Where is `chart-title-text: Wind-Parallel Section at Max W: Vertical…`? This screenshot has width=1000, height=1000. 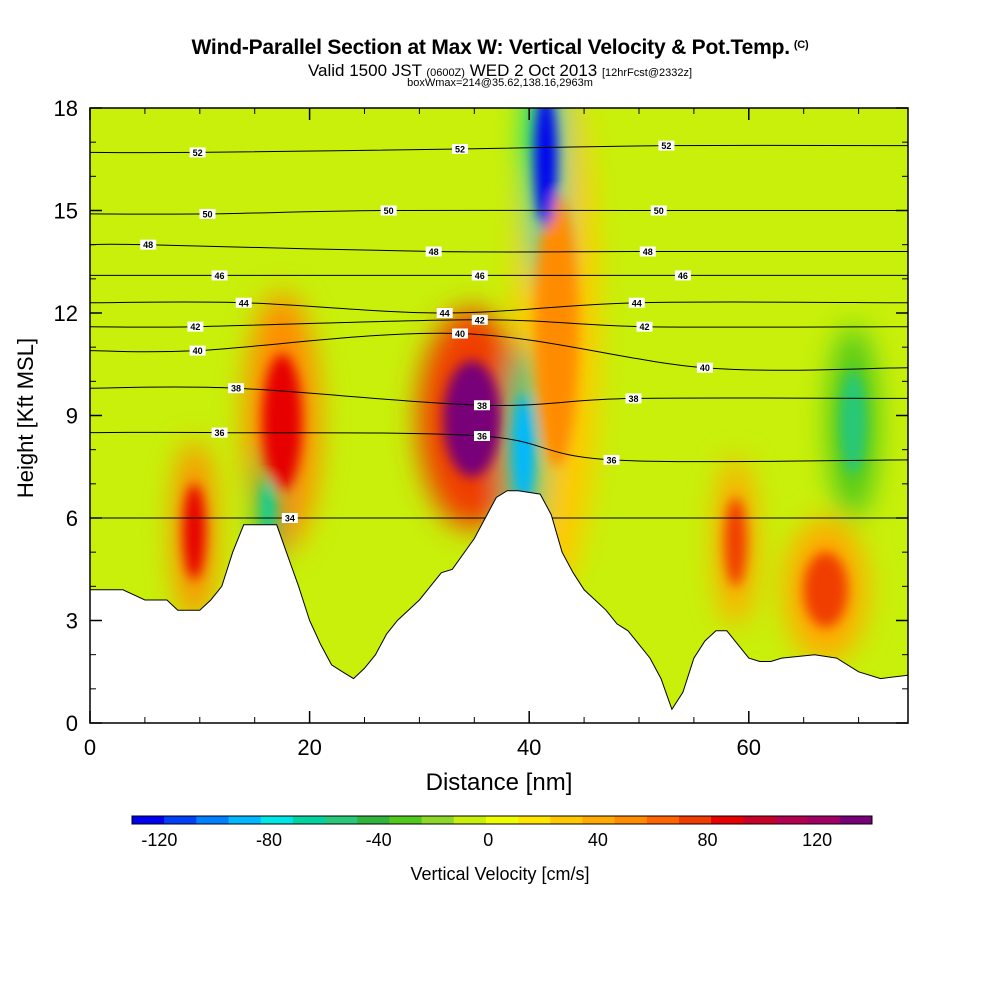
chart-title-text: Wind-Parallel Section at Max W: Vertical… is located at coordinates (491, 47).